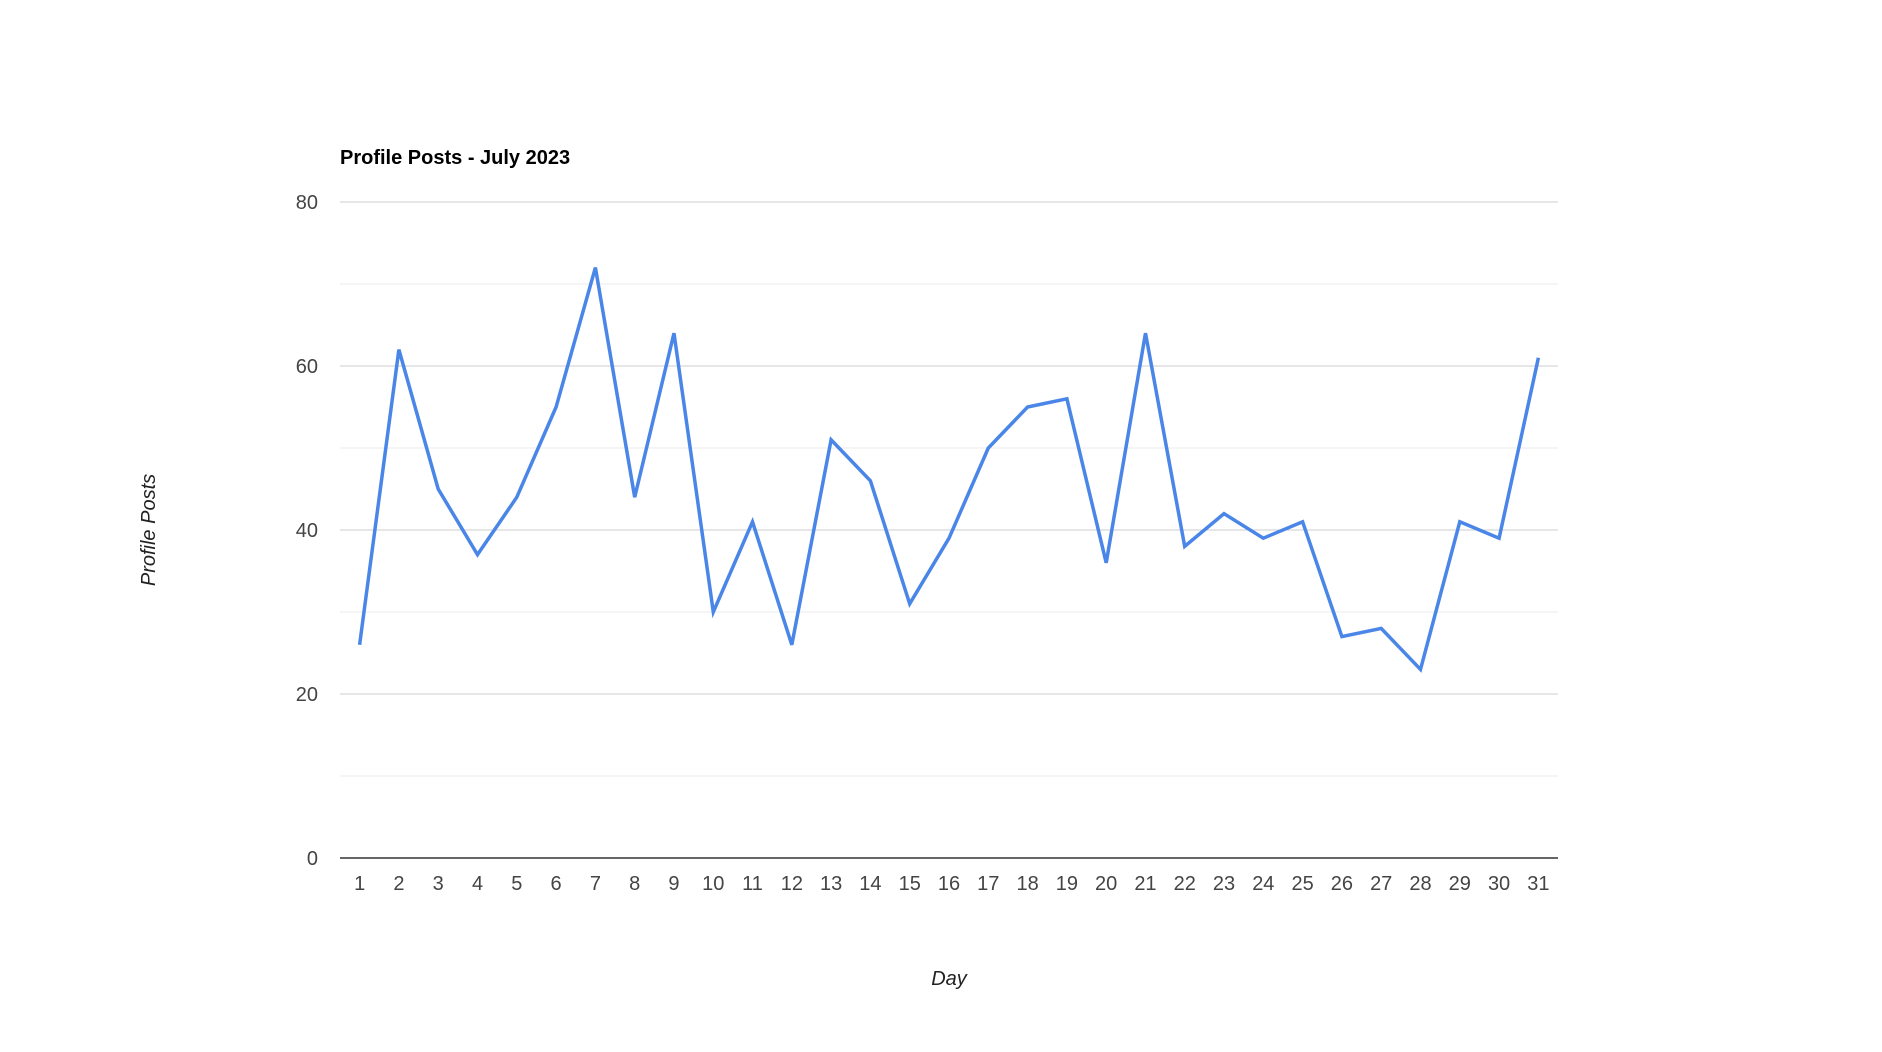 The height and width of the screenshot is (1052, 1882). What do you see at coordinates (359, 884) in the screenshot?
I see `x-tick-label: 1` at bounding box center [359, 884].